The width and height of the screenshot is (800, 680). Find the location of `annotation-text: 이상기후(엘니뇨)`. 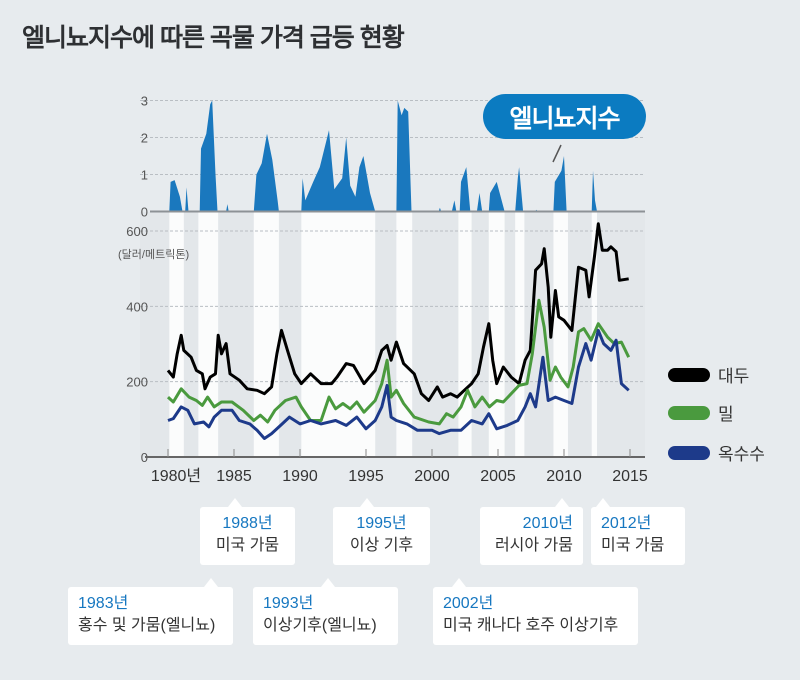

annotation-text: 이상기후(엘니뇨) is located at coordinates (320, 625).